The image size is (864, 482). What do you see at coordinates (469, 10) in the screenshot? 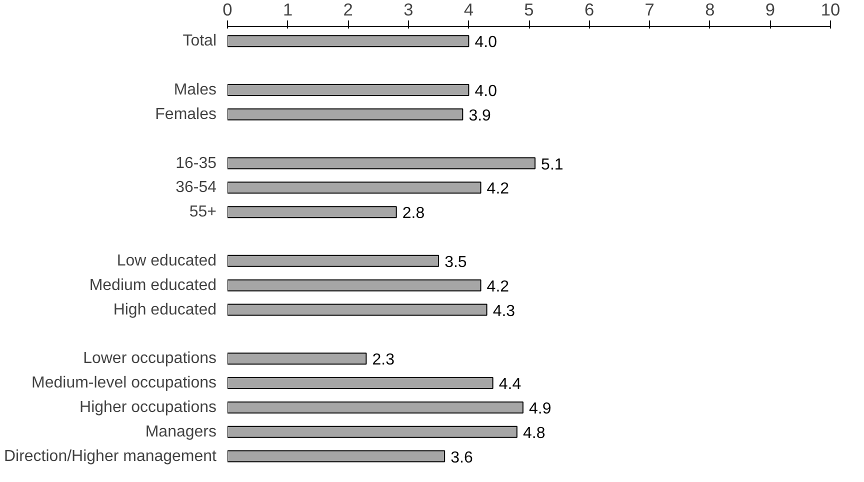
I see `x-tick-label: 4` at bounding box center [469, 10].